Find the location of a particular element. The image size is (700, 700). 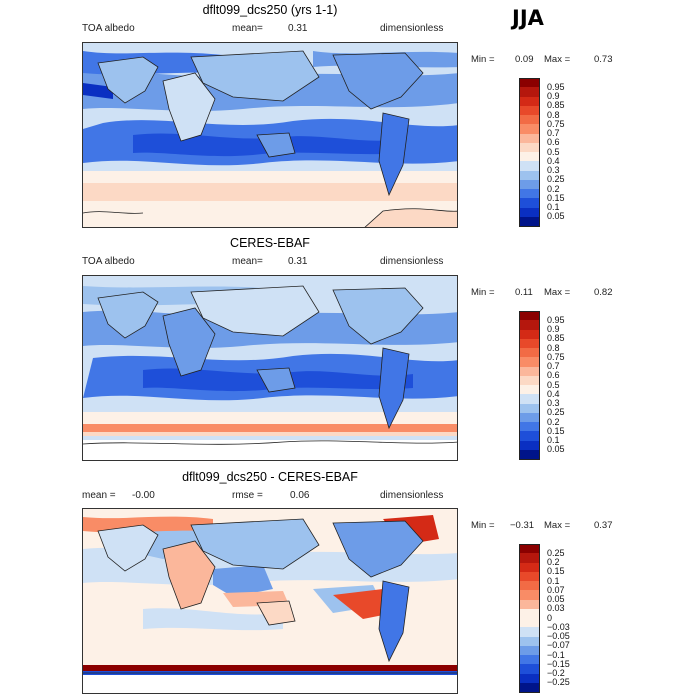

panel-3-rmse-value: 0.06 is located at coordinates (300, 495).